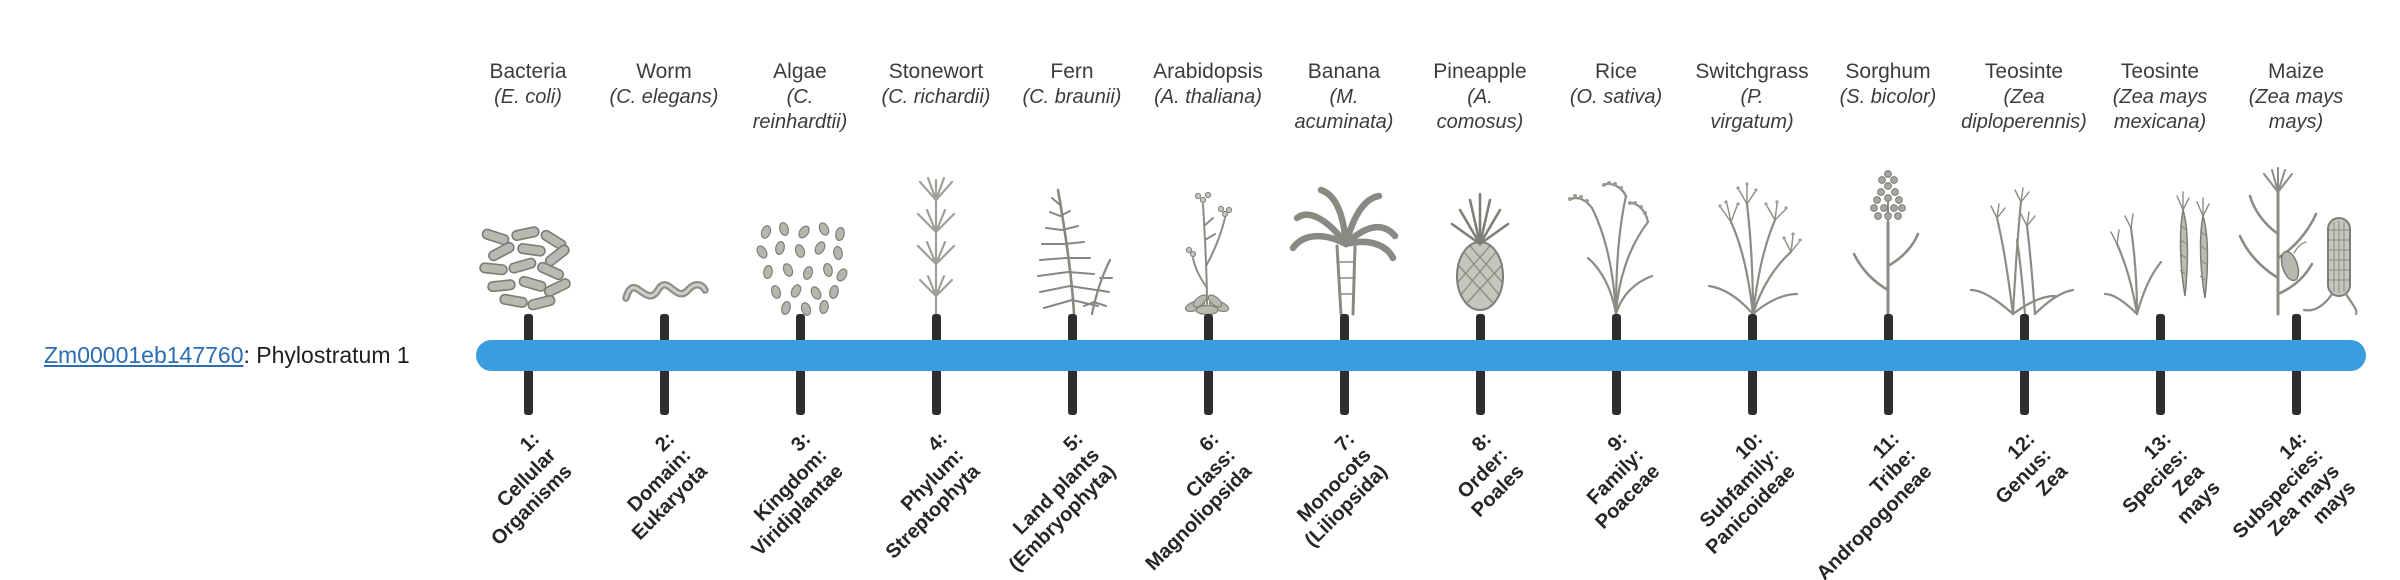 The width and height of the screenshot is (2400, 580). I want to click on gene-id-link: Zm00001eb147760, so click(144, 355).